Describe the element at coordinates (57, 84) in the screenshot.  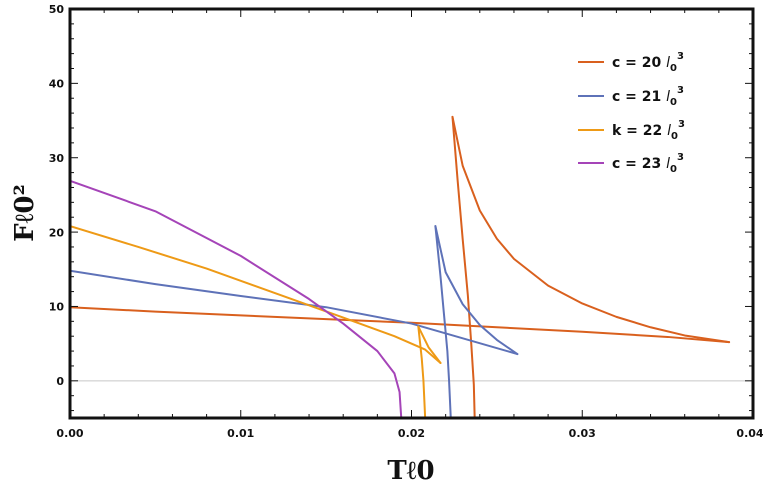
I see `y-tick-label-4: 40` at that location.